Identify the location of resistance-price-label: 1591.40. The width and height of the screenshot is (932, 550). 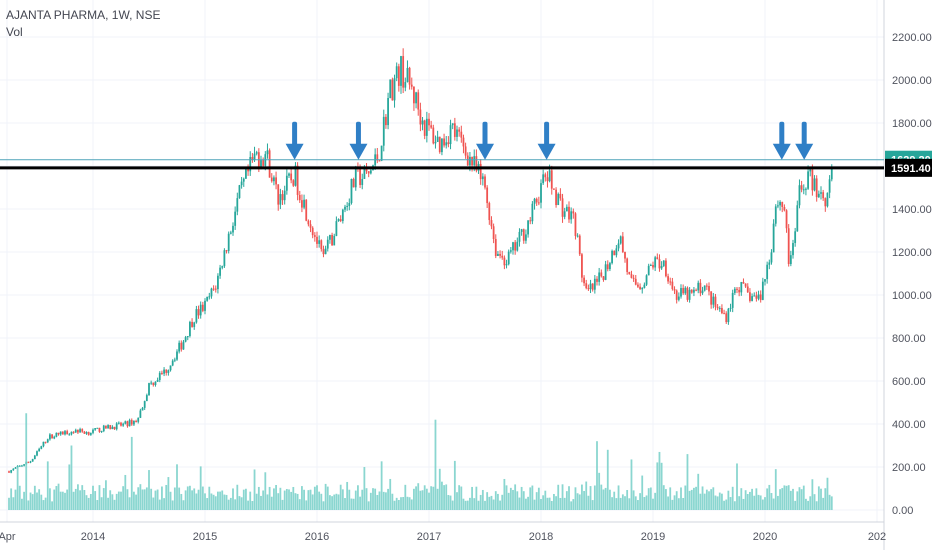
(911, 169).